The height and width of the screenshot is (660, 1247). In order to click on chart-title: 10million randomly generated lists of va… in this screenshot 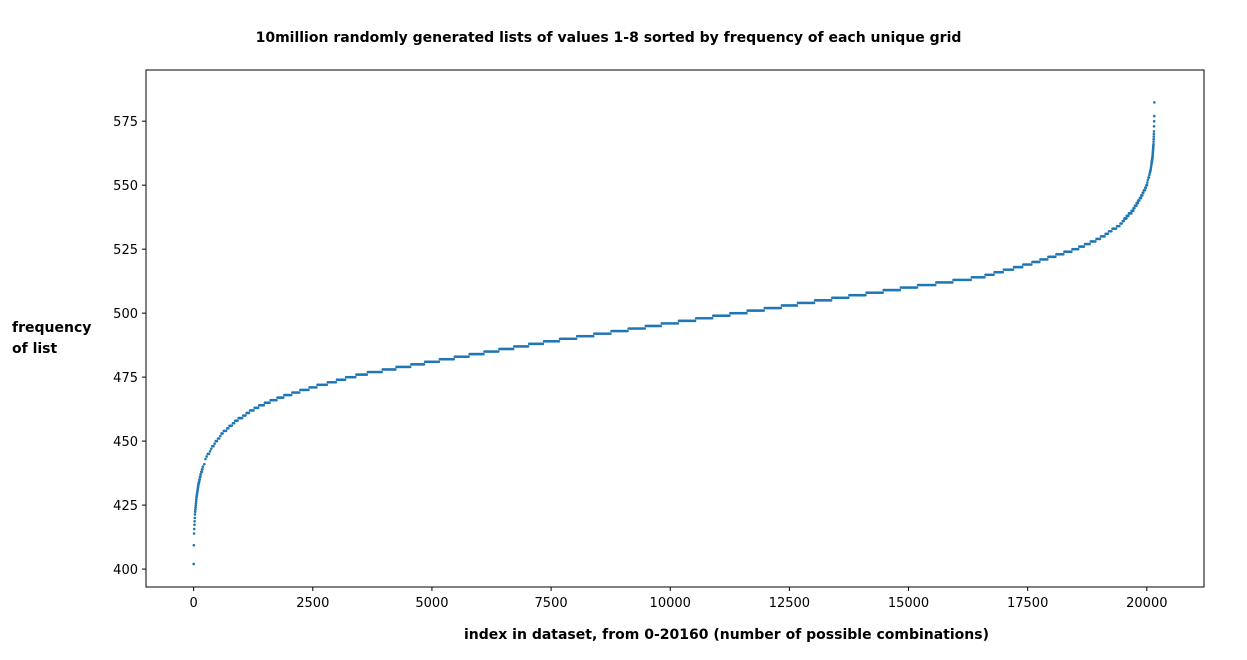, I will do `click(608, 38)`.